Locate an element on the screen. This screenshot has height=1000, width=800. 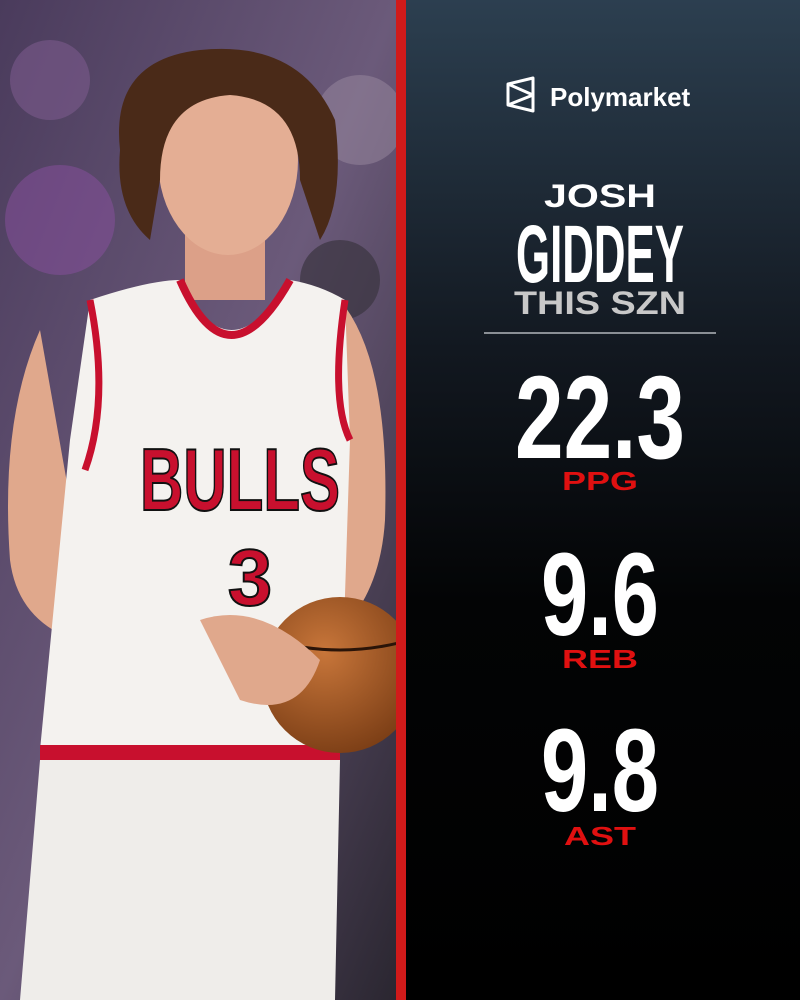
brand-name: Polymarket is located at coordinates (620, 97).